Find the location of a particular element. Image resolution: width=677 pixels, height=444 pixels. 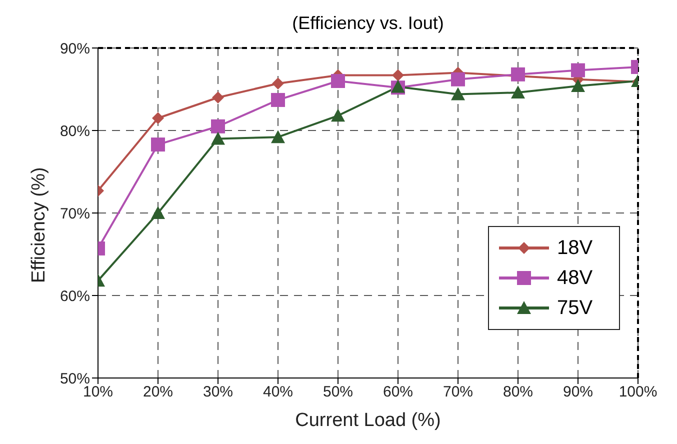

legend-label: 48V is located at coordinates (575, 278).